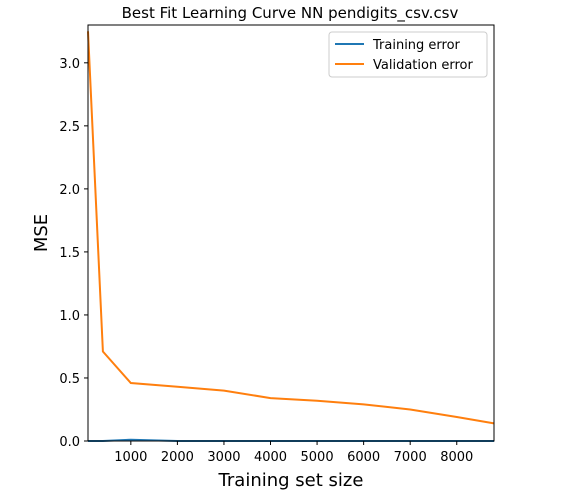 The width and height of the screenshot is (581, 500). What do you see at coordinates (423, 65) in the screenshot?
I see `legend-label-validation-error: Validation error` at bounding box center [423, 65].